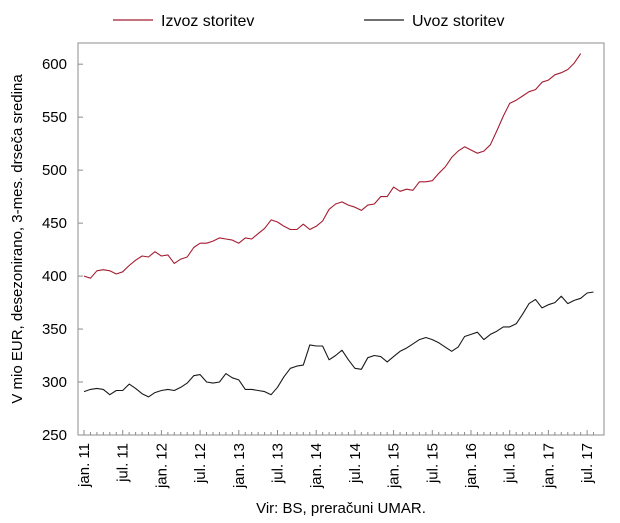 The height and width of the screenshot is (523, 620). Describe the element at coordinates (54, 170) in the screenshot. I see `y-tick-label: 500` at that location.